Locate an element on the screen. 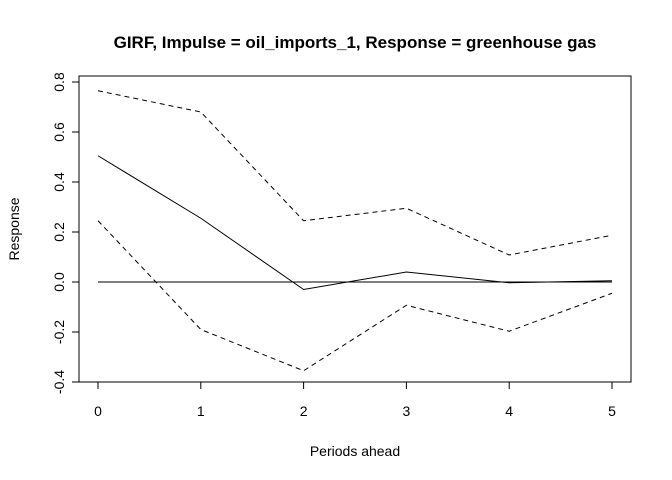  x-axis-label: Periods ahead is located at coordinates (355, 451).